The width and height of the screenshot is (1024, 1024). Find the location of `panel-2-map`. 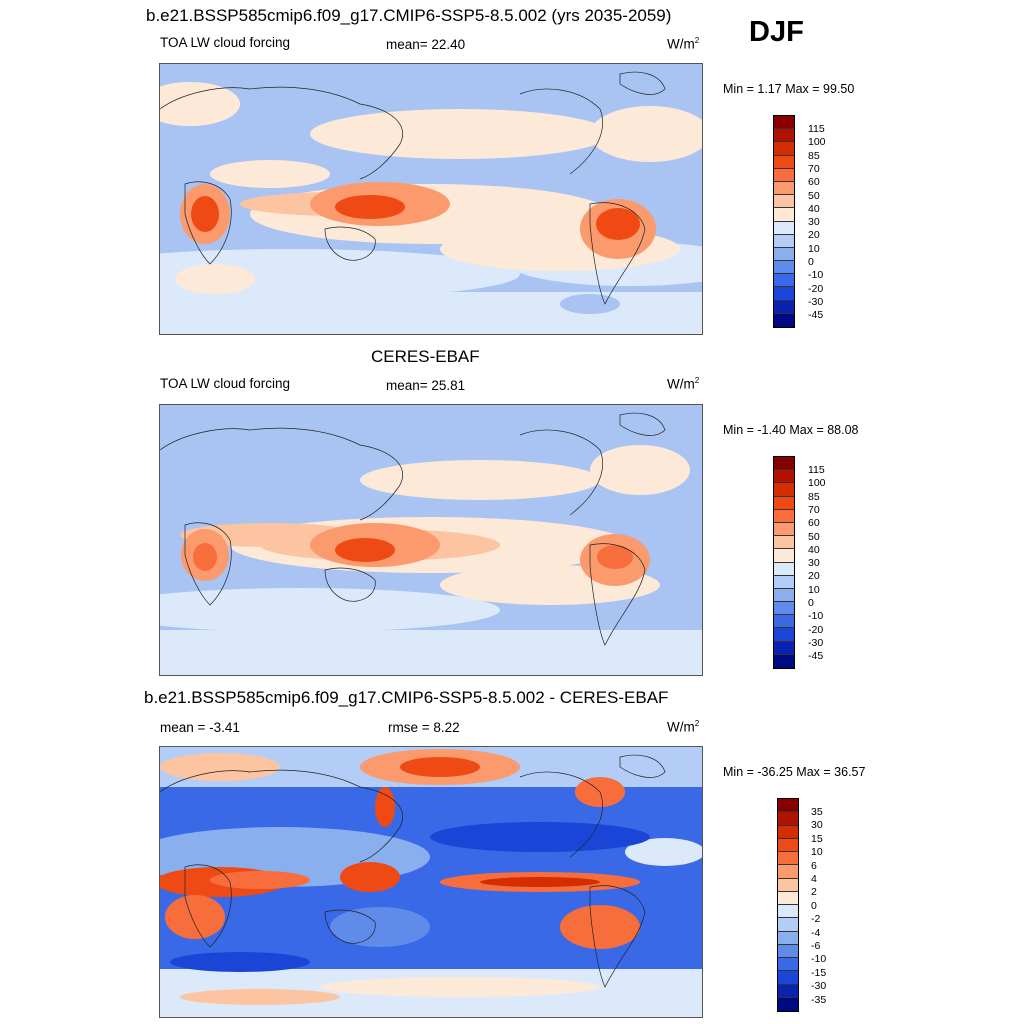

panel-2-map is located at coordinates (431, 540).